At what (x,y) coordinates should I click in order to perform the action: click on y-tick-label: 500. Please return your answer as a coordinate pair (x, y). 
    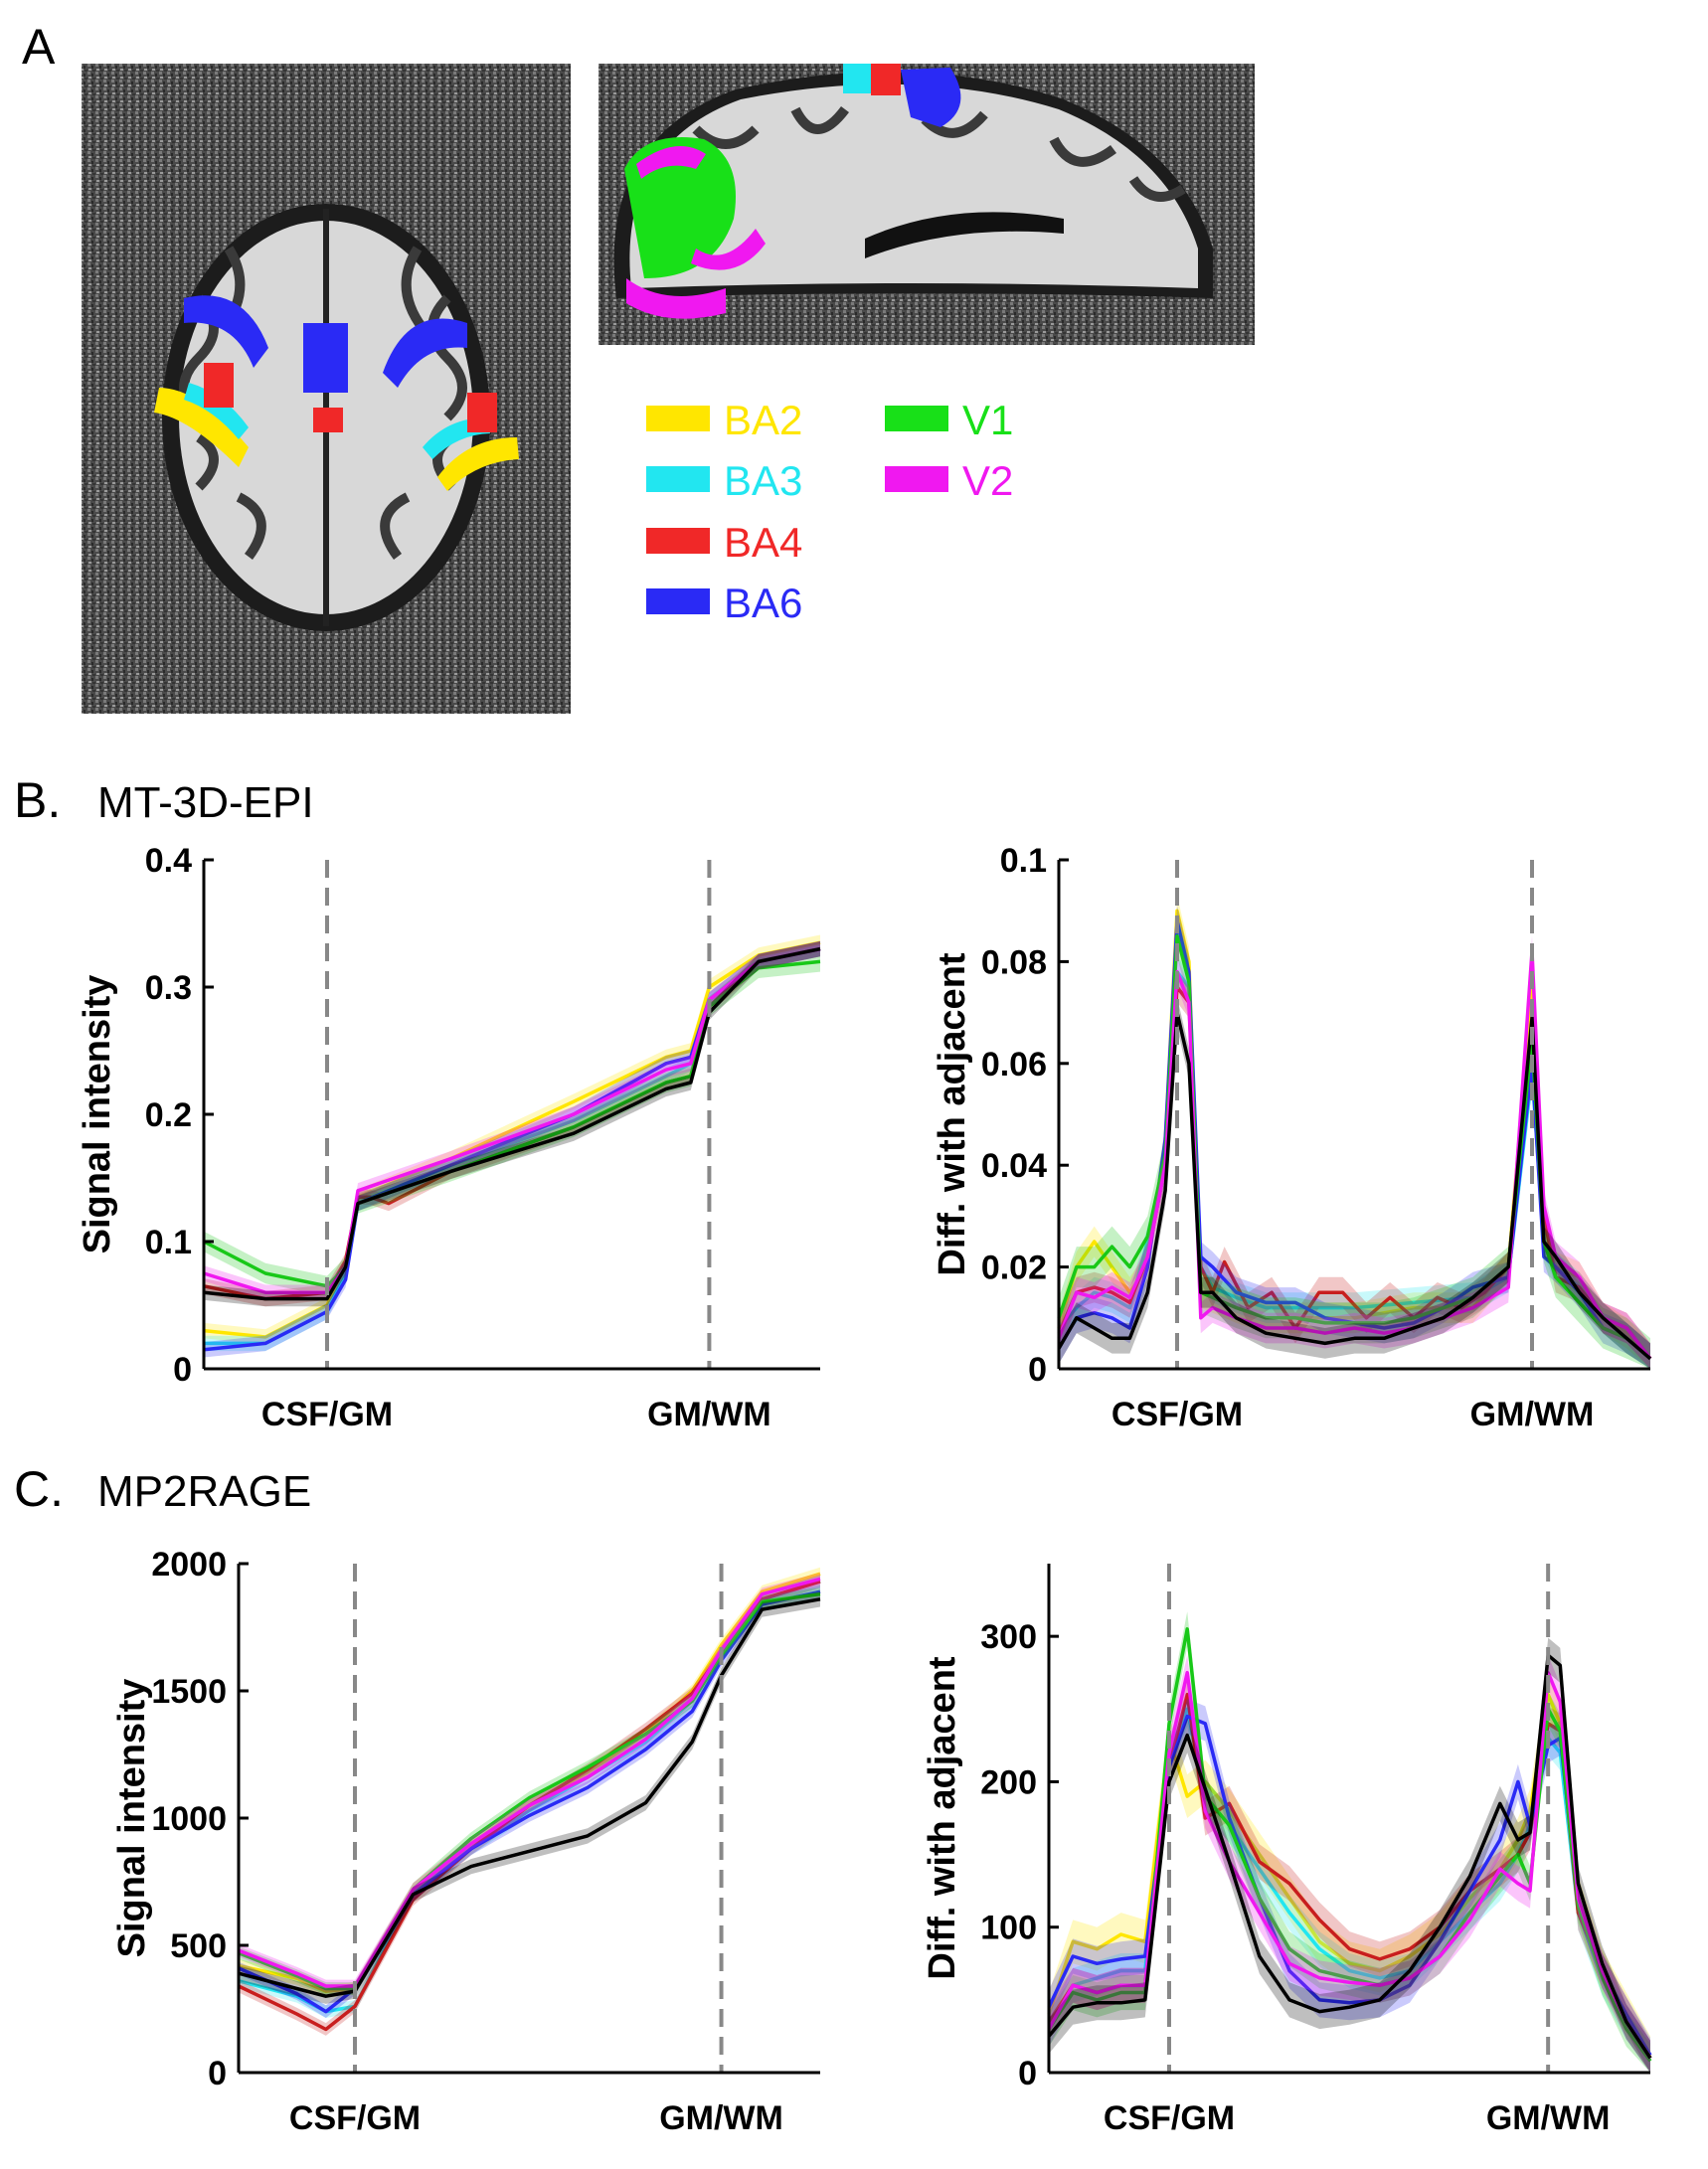
    Looking at the image, I should click on (198, 1946).